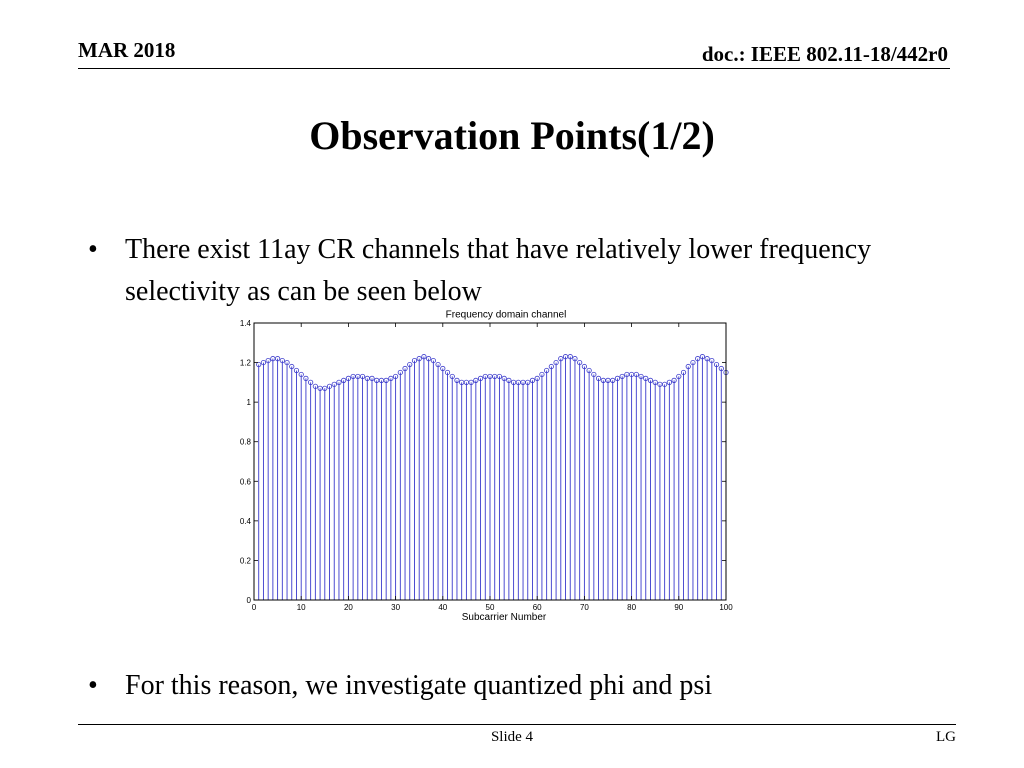  What do you see at coordinates (490, 607) in the screenshot?
I see `x-tick-label: 50` at bounding box center [490, 607].